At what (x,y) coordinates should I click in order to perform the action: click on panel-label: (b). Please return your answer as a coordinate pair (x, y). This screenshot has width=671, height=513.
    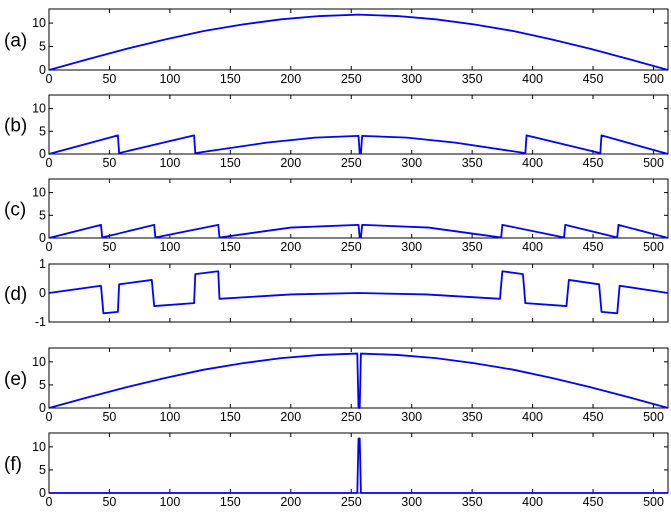
    Looking at the image, I should click on (15, 126).